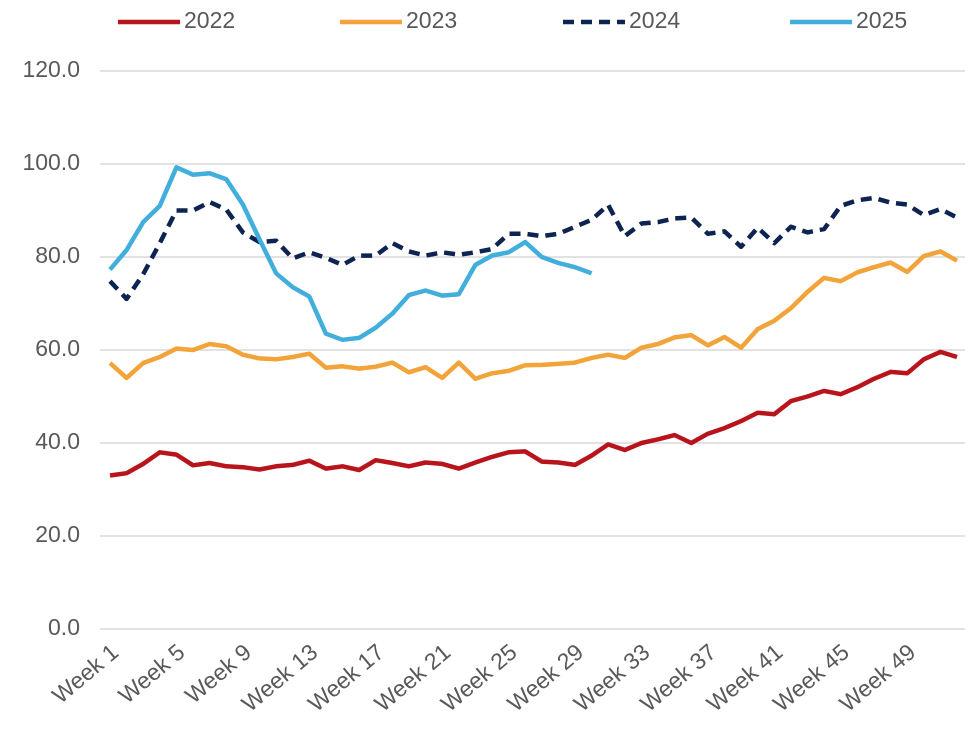 Image resolution: width=973 pixels, height=738 pixels. What do you see at coordinates (57, 534) in the screenshot?
I see `y-tick-label: 20.0` at bounding box center [57, 534].